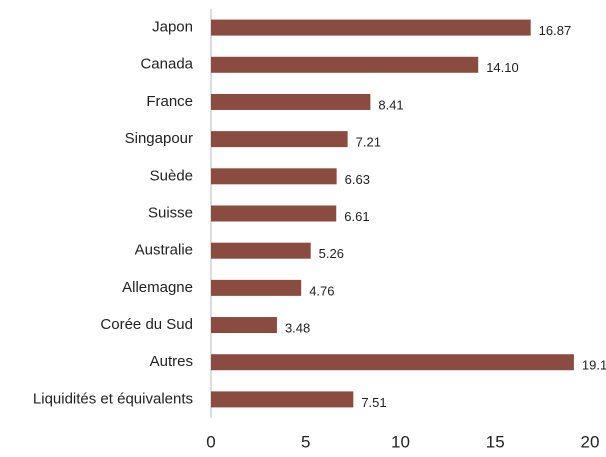 Image resolution: width=606 pixels, height=457 pixels. What do you see at coordinates (170, 212) in the screenshot?
I see `y-tick-label: Suisse` at bounding box center [170, 212].